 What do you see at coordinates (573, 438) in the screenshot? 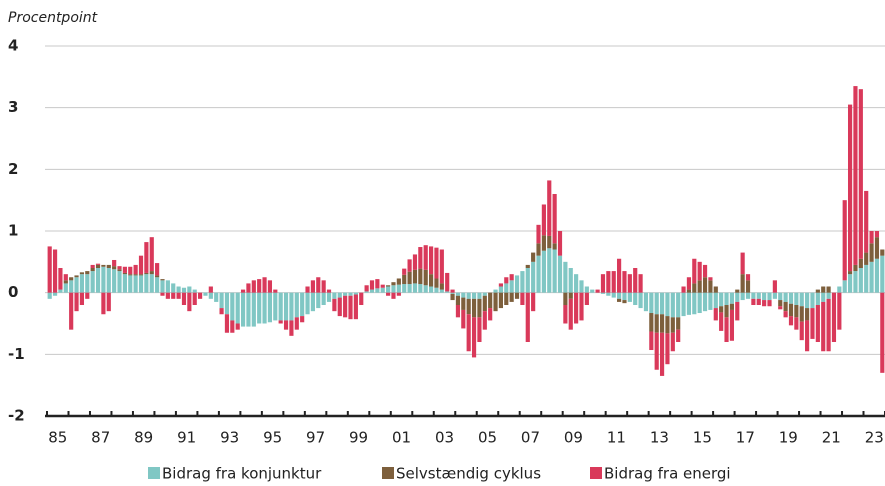
I see `x-tick-label: 09` at bounding box center [573, 438].